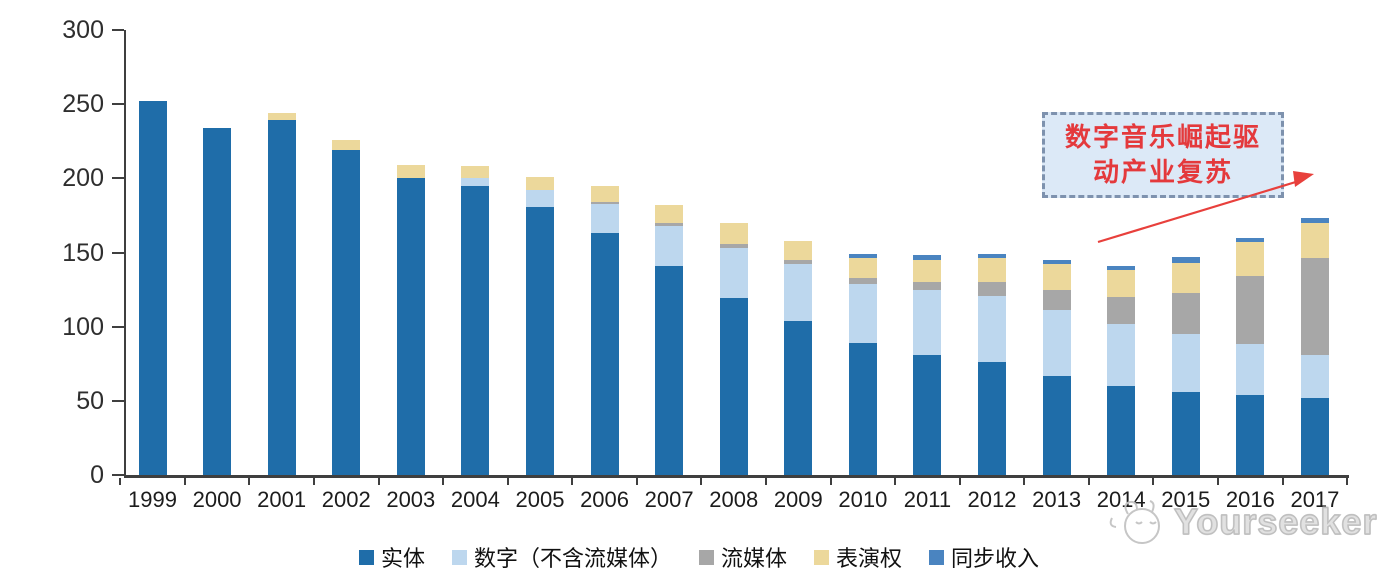 This screenshot has width=1398, height=582. What do you see at coordinates (753, 558) in the screenshot?
I see `legend-label: 流媒体` at bounding box center [753, 558].